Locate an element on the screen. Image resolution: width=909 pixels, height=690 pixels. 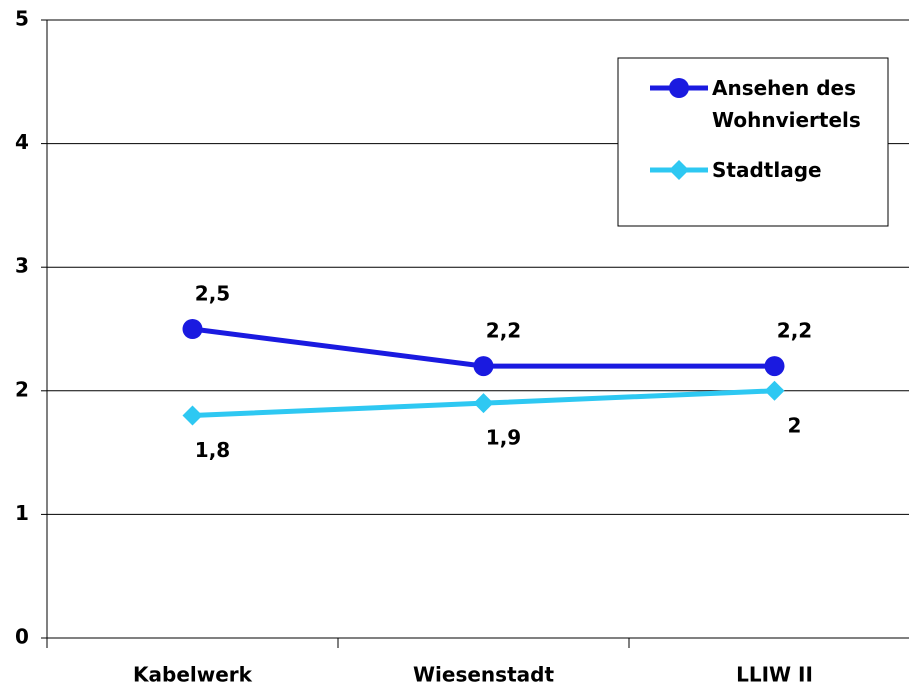
y-tick-label: 4 is located at coordinates (22, 142).